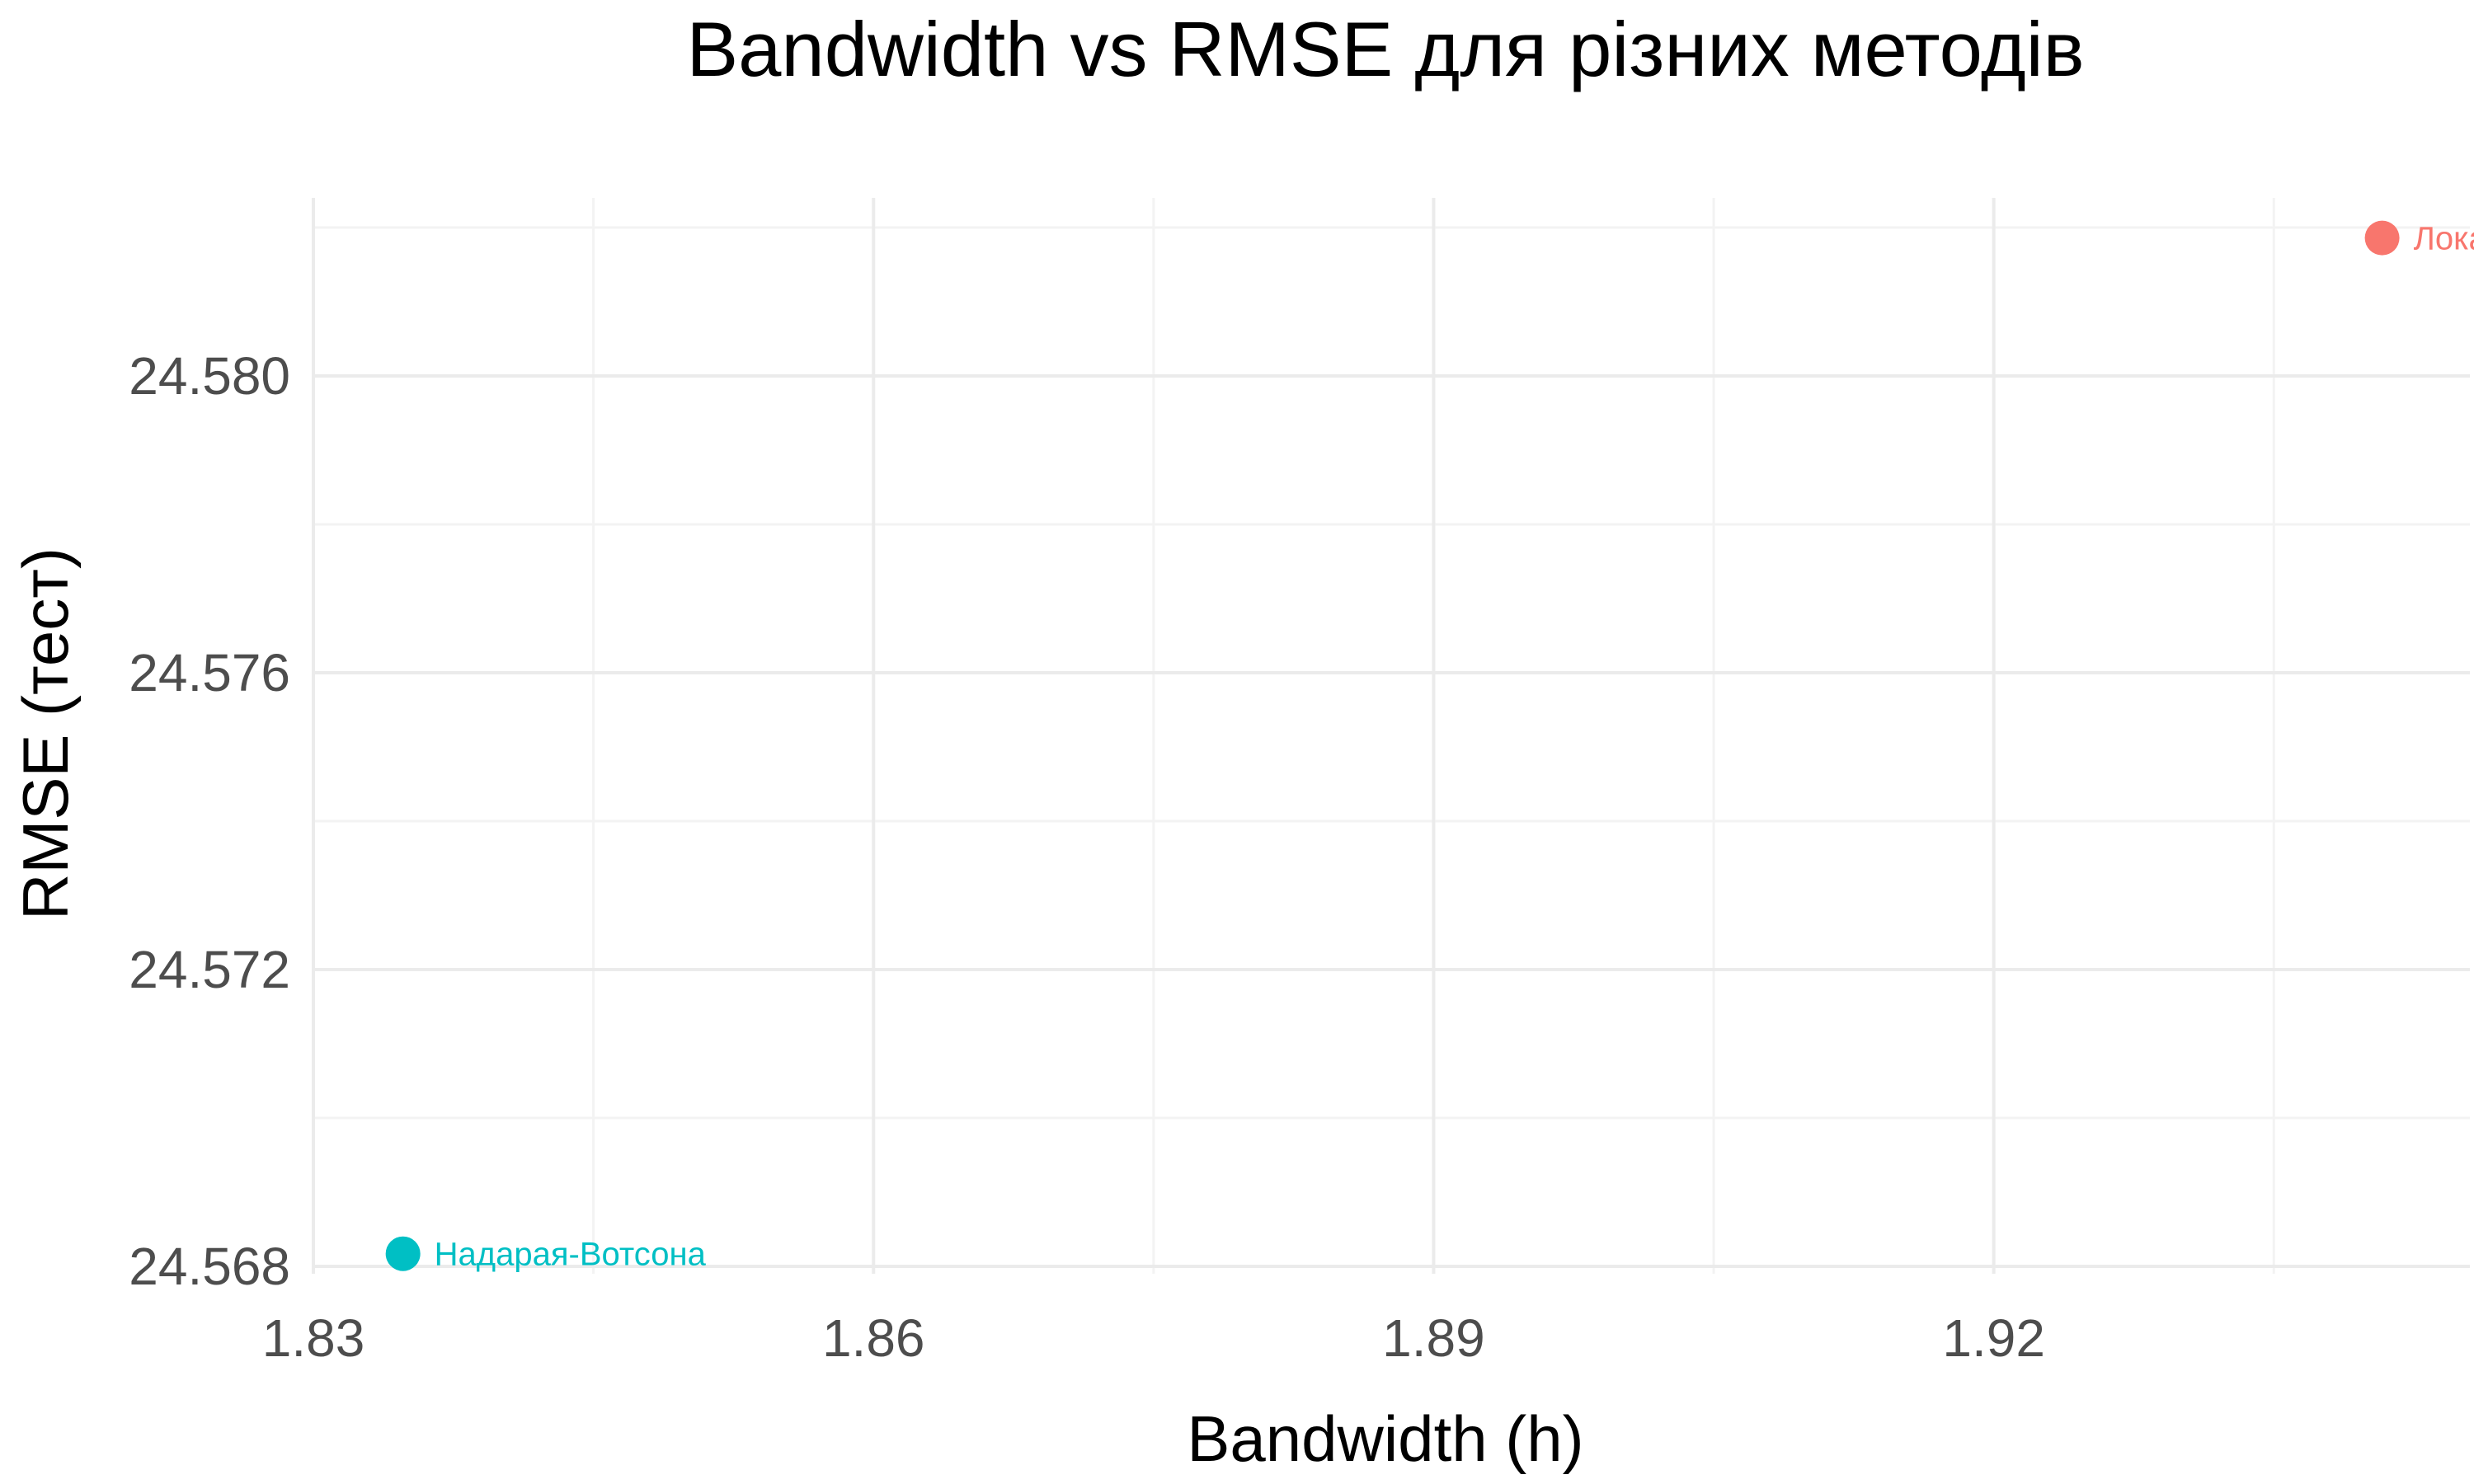  Describe the element at coordinates (1385, 49) in the screenshot. I see `chart-title: Bandwidth vs RMSE для різних методів` at that location.